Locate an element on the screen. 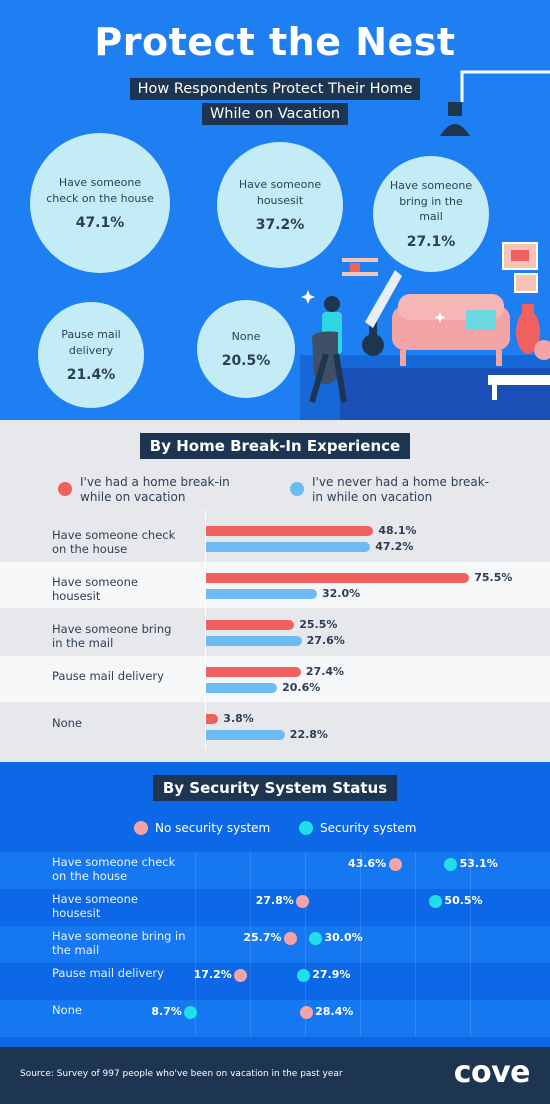 The image size is (550, 1104). figure-head is located at coordinates (332, 304).